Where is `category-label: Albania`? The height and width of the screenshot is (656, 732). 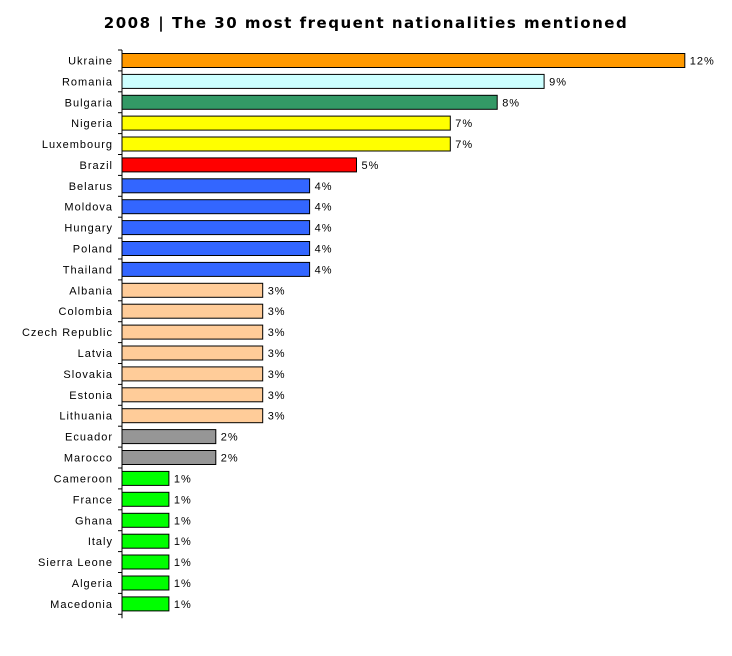
category-label: Albania is located at coordinates (91, 291).